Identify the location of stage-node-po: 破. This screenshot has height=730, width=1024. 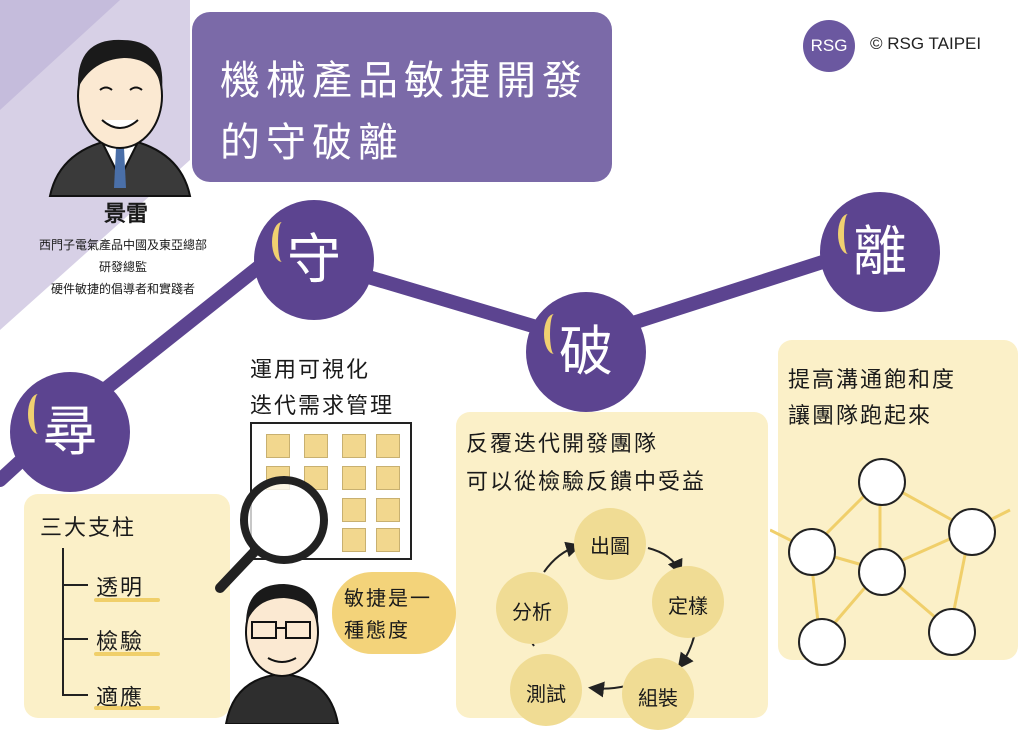
(586, 352).